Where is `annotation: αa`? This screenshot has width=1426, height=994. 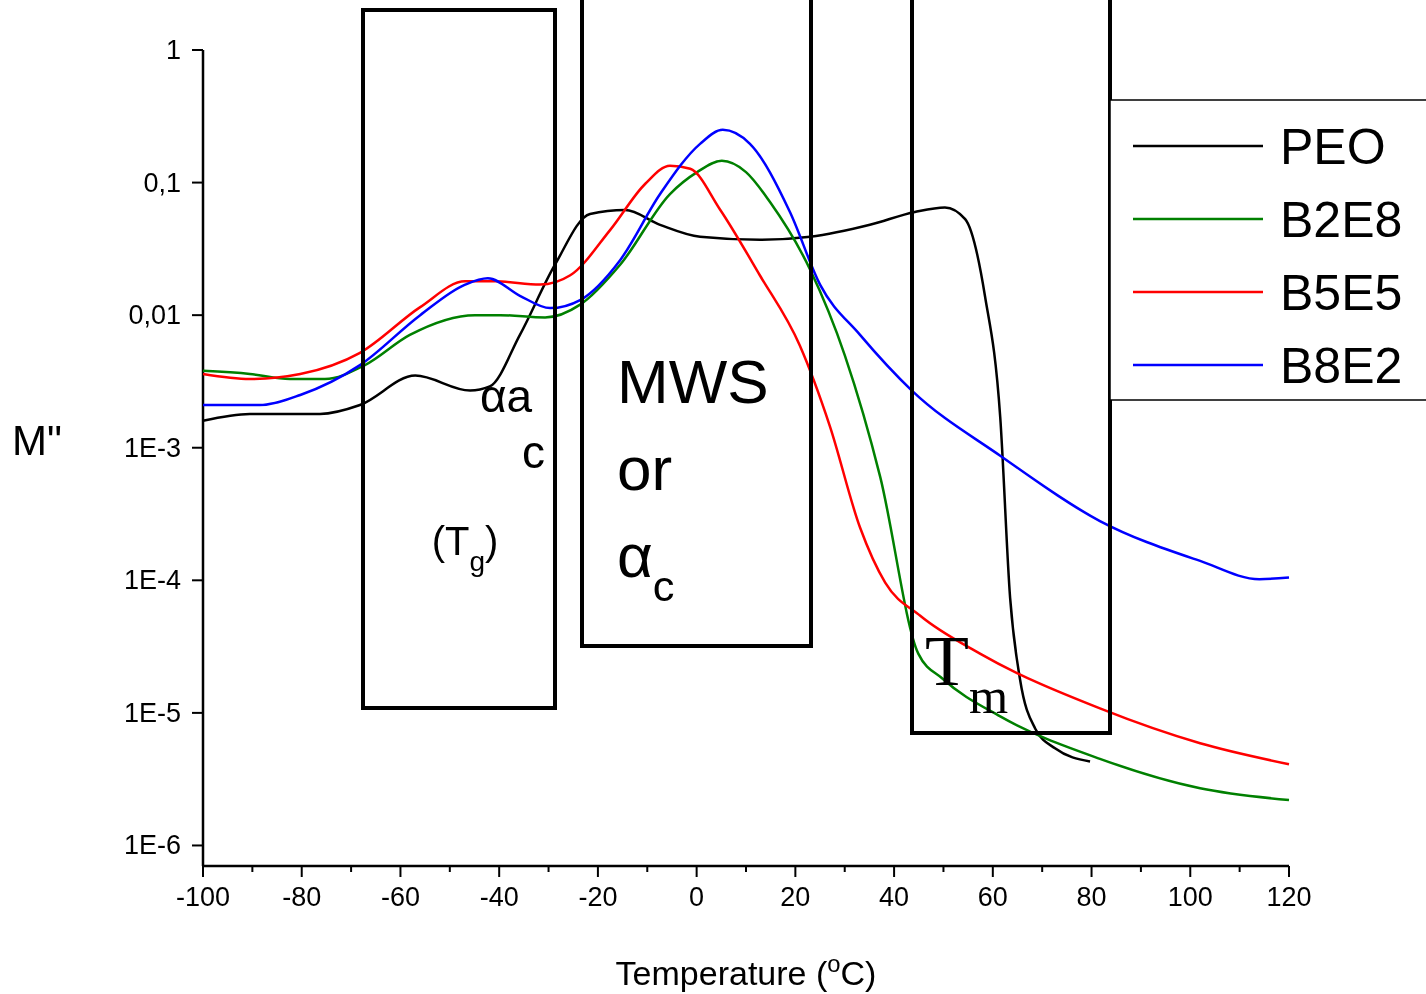
annotation: αa is located at coordinates (506, 396).